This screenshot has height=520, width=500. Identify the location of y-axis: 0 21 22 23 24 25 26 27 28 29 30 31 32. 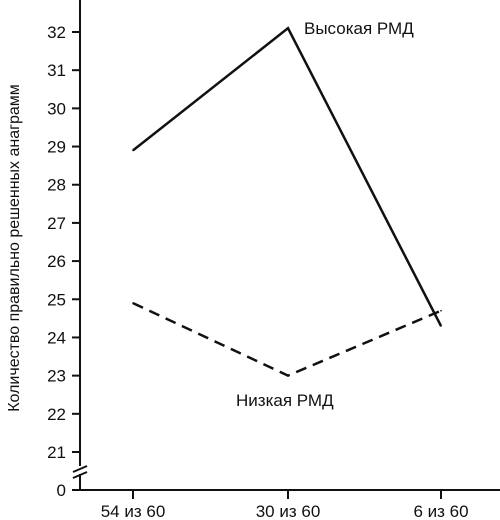
(67, 250).